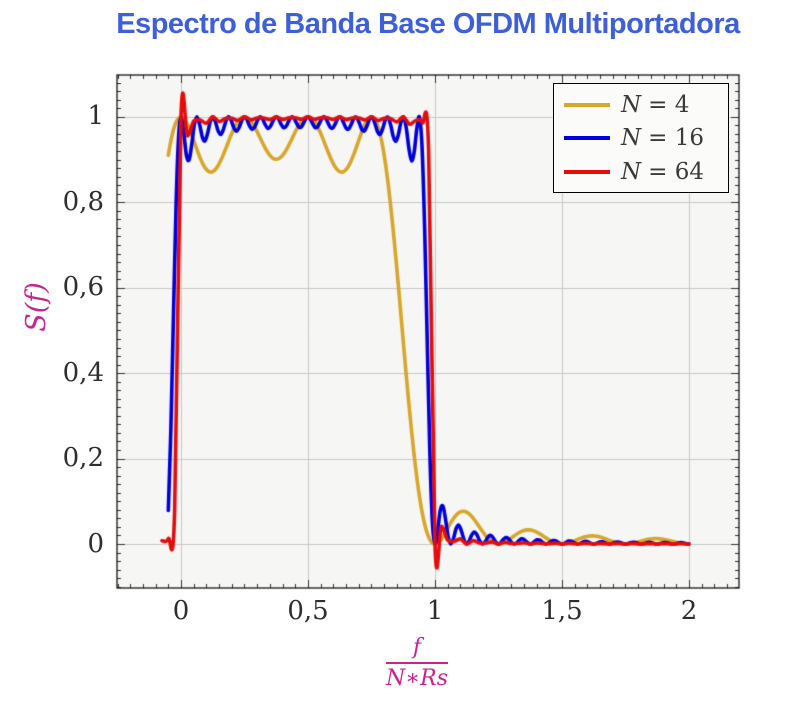 This screenshot has height=702, width=795. Describe the element at coordinates (95, 116) in the screenshot. I see `y-tick-label: 1` at that location.